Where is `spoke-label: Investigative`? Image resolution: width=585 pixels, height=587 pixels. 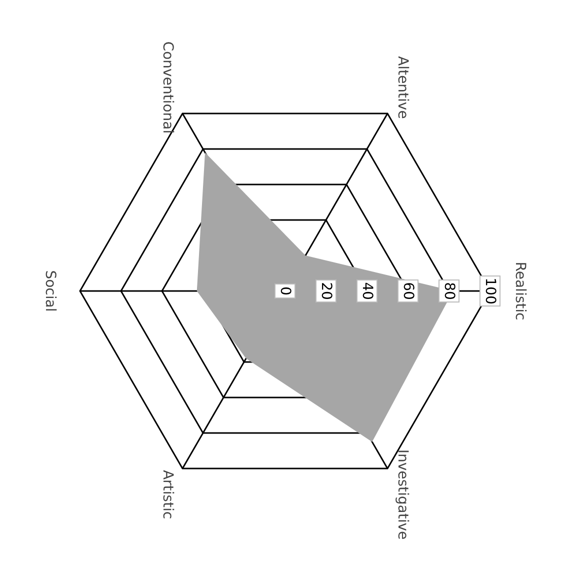 spoke-label: Investigative is located at coordinates (402, 494).